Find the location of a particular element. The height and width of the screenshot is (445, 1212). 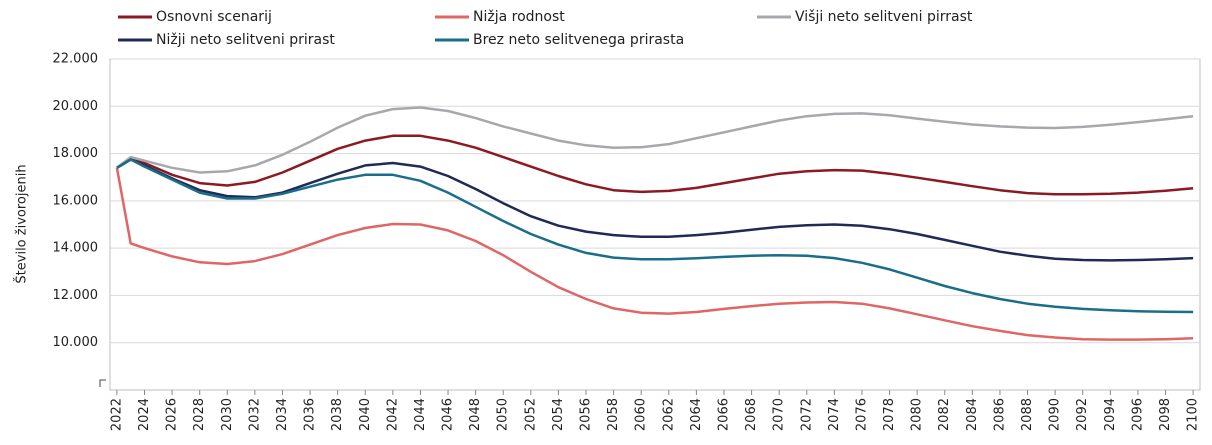

x-tick-label: 2022 is located at coordinates (116, 414).